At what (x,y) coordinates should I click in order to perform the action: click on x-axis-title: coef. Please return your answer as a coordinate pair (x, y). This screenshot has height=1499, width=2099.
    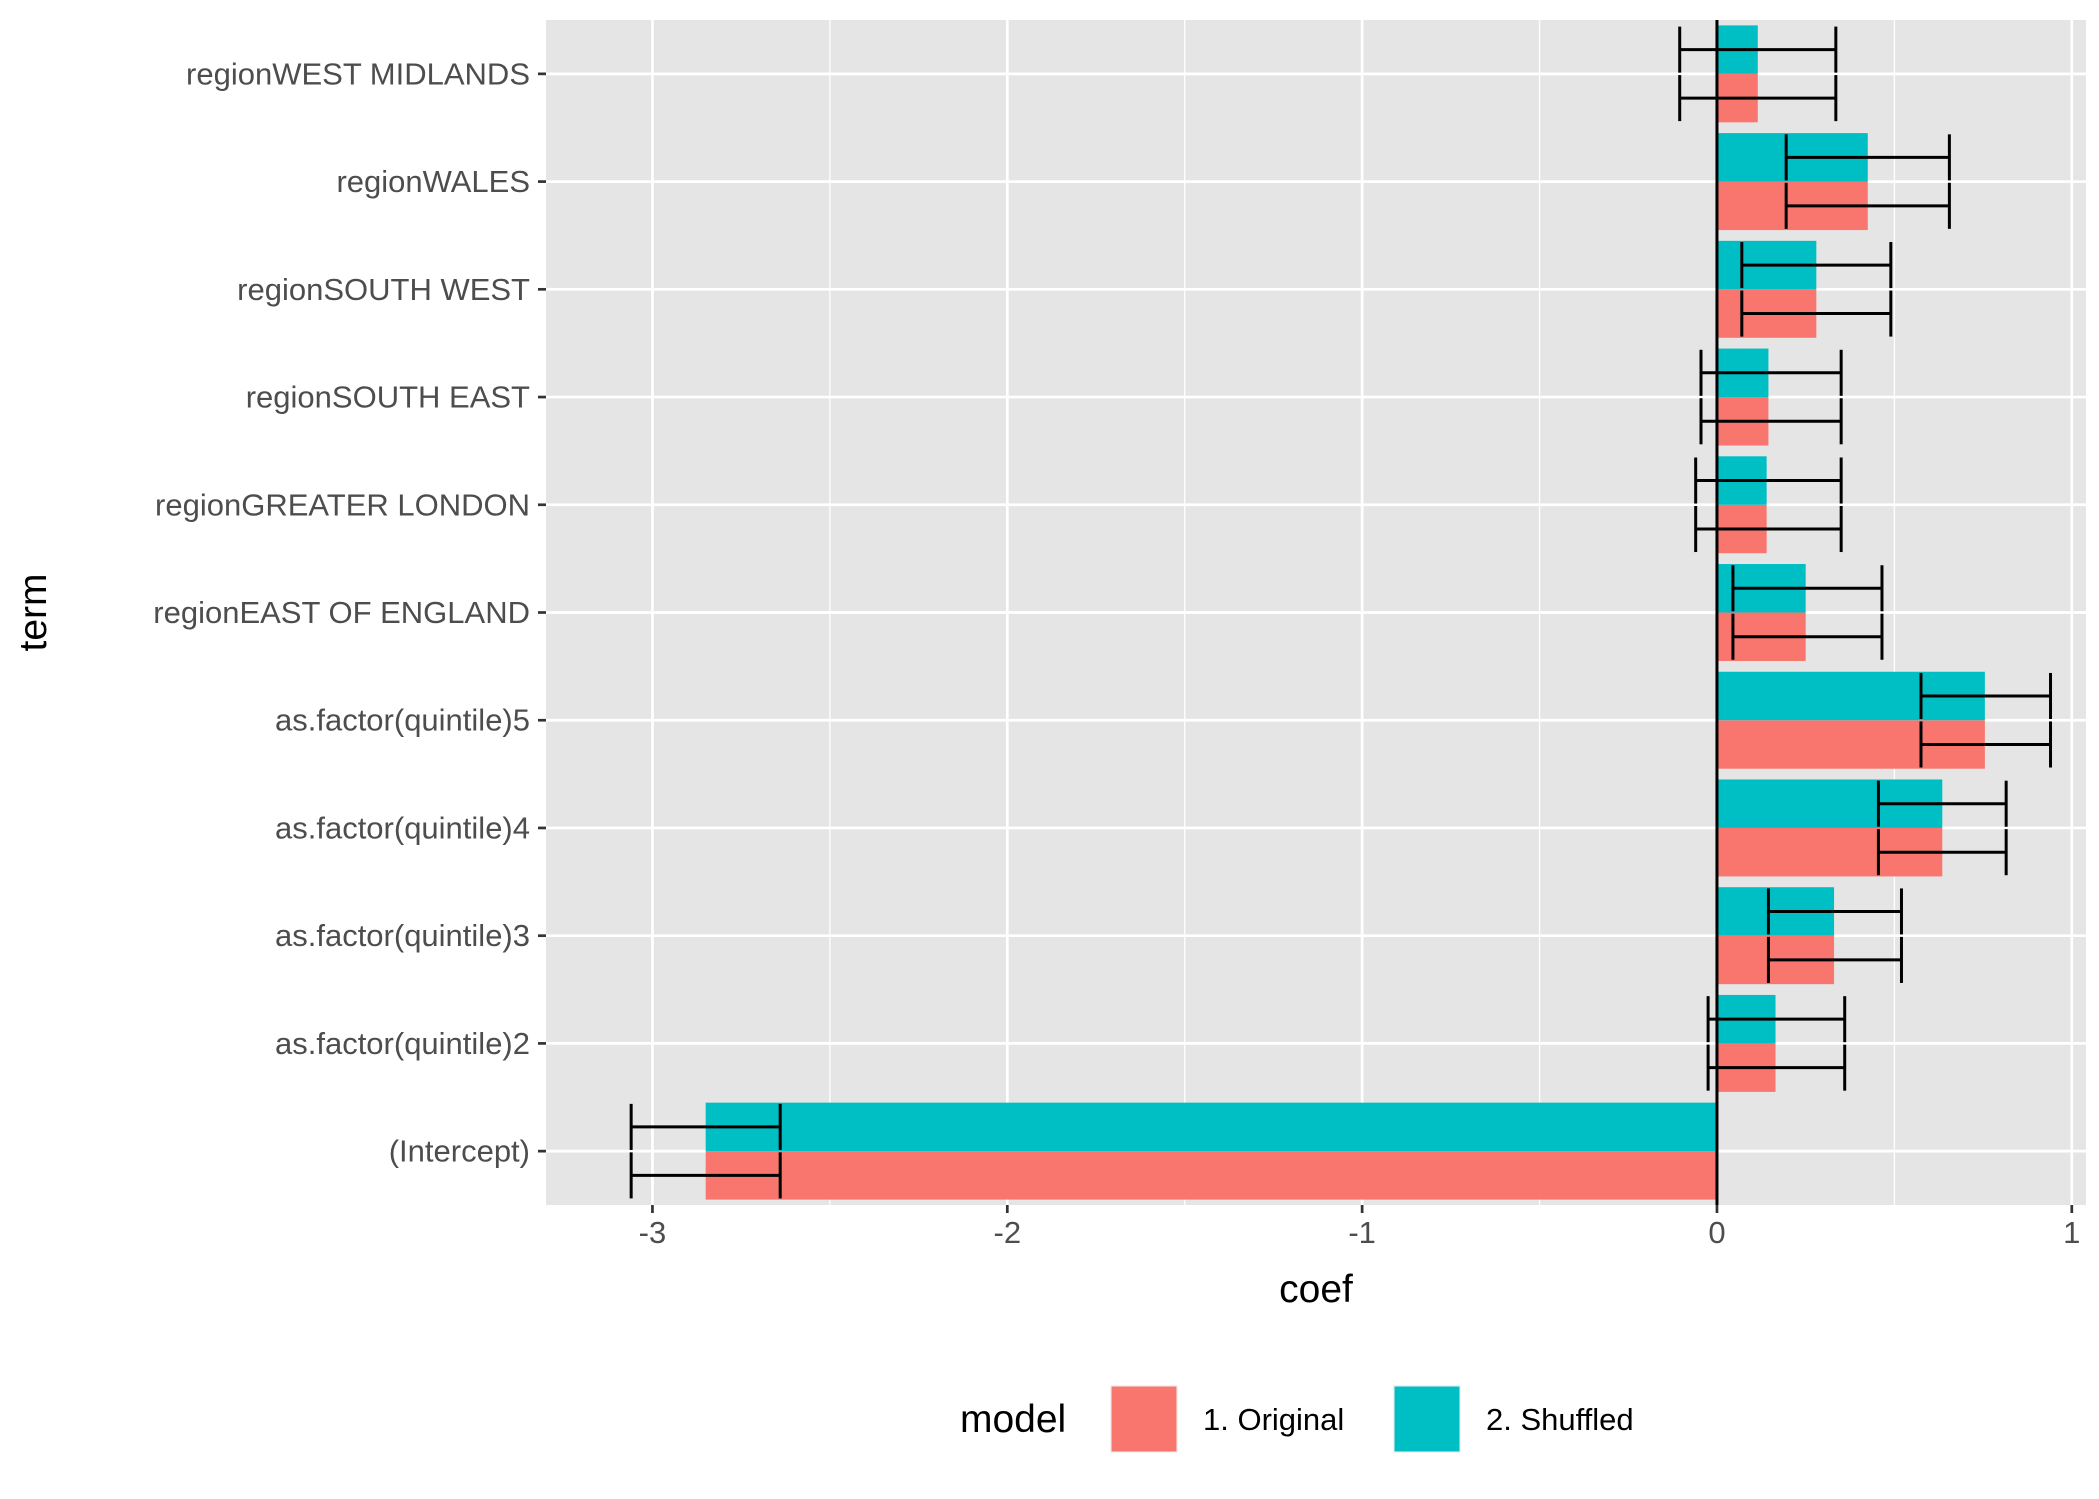
    Looking at the image, I should click on (1316, 1289).